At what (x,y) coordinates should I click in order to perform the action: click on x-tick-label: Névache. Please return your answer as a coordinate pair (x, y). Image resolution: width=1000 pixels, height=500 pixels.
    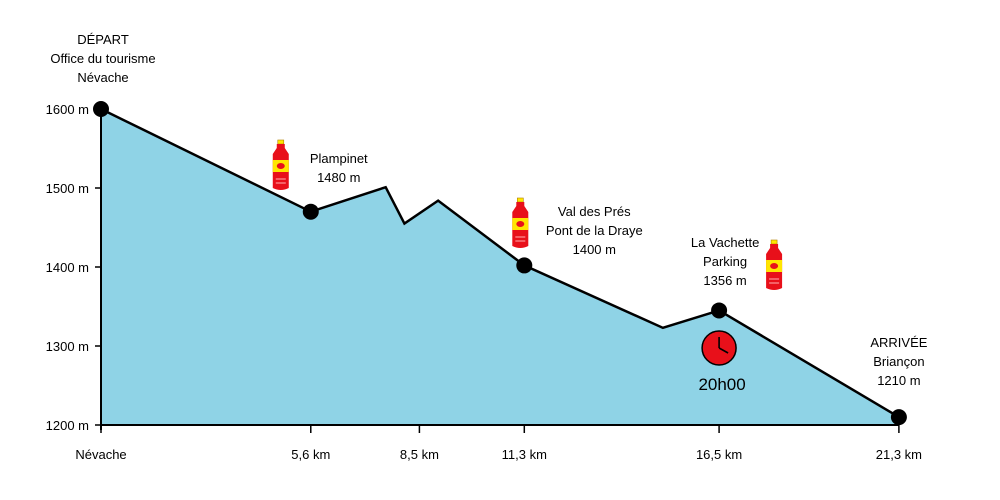
    Looking at the image, I should click on (100, 454).